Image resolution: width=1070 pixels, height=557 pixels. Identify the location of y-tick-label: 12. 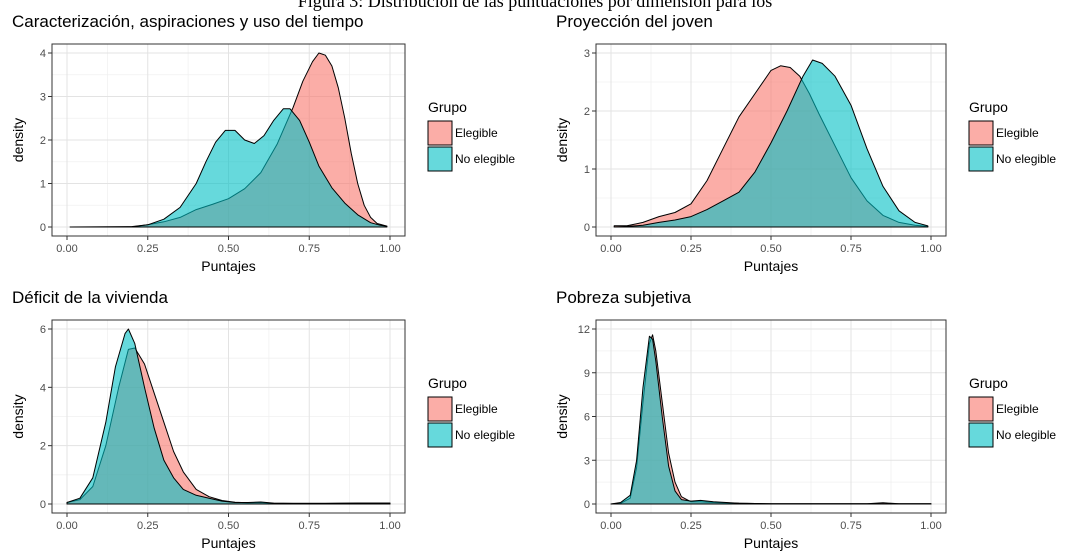
(584, 330).